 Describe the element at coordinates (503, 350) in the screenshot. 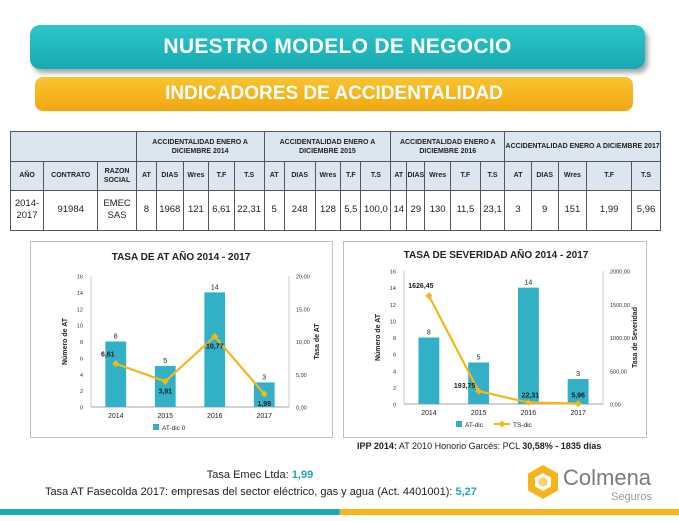

I see `line-series` at that location.